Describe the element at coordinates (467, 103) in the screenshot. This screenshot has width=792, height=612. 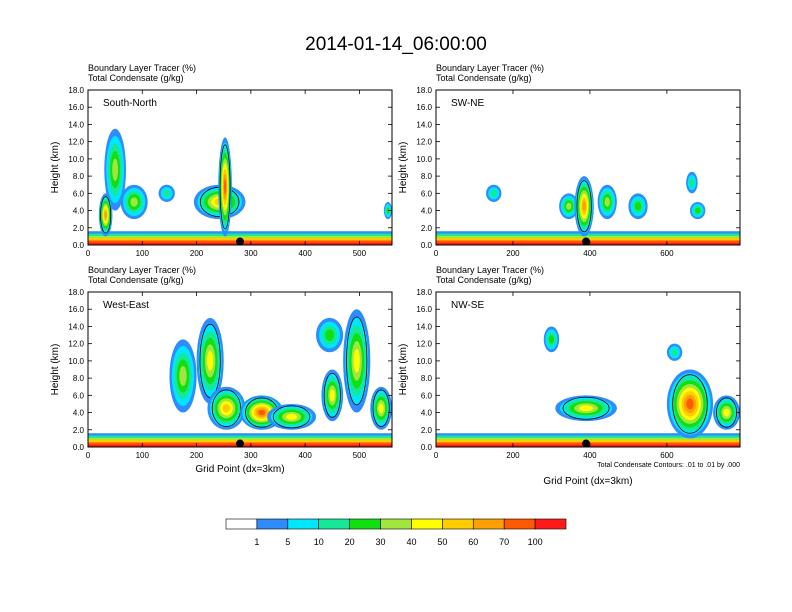
I see `panel-label: SW-NE` at that location.